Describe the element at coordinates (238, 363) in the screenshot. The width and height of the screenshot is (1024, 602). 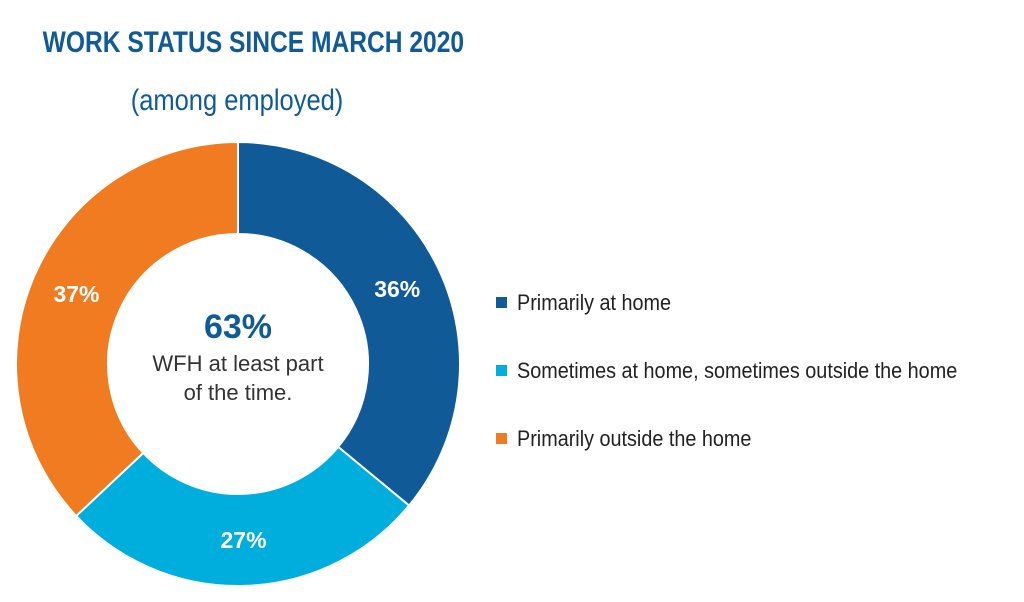
I see `center-caption-line-1: WFH at least part` at that location.